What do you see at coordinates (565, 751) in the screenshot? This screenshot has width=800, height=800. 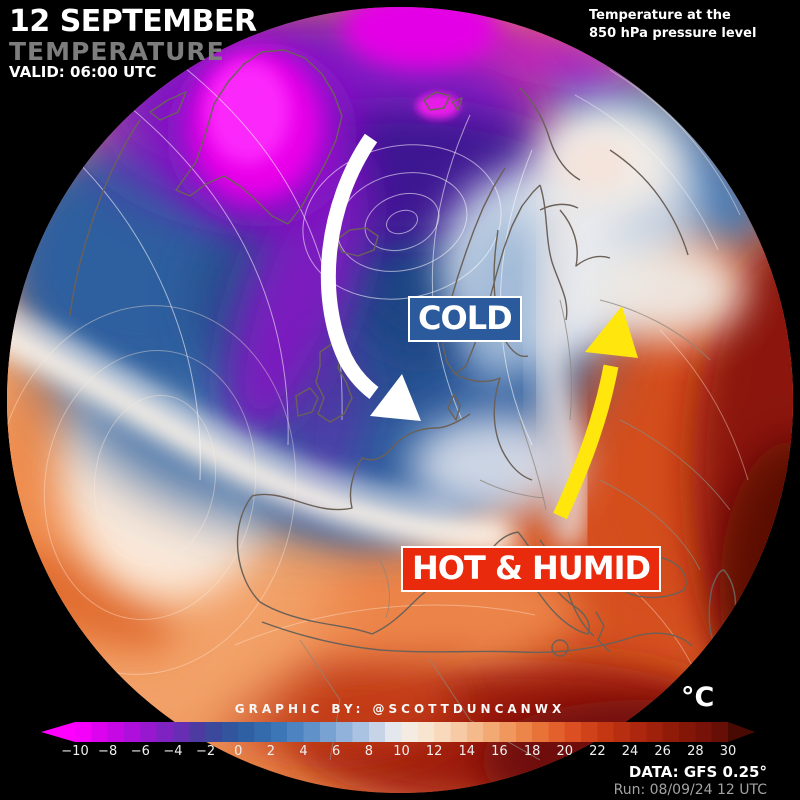 I see `colorbar-tick-label: 20` at bounding box center [565, 751].